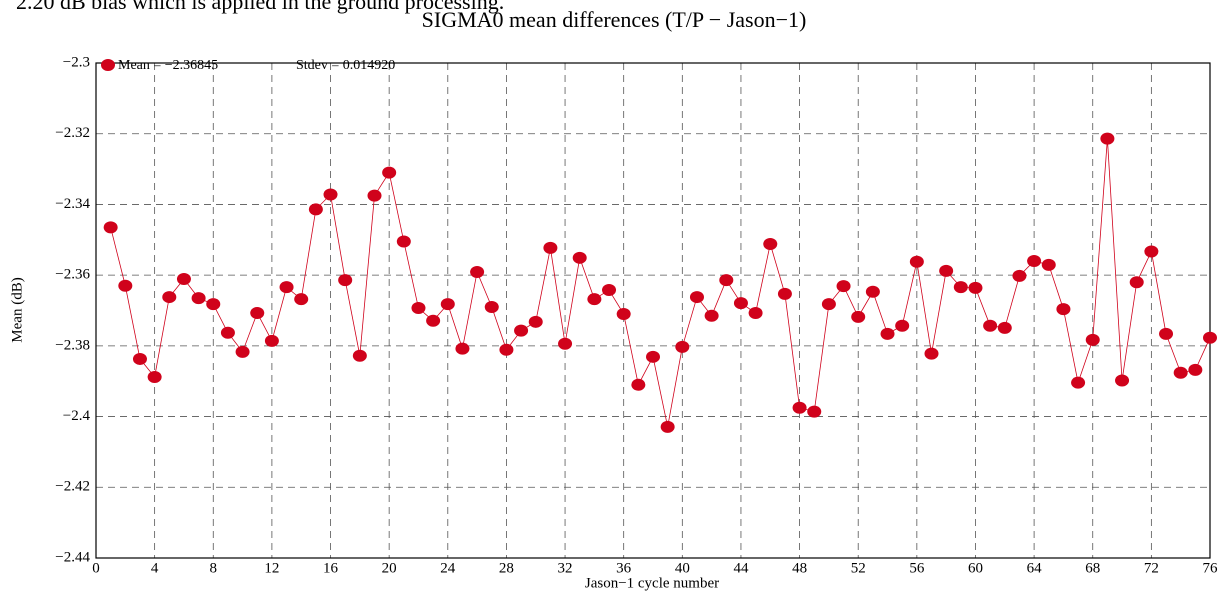 The width and height of the screenshot is (1228, 596). I want to click on x-axis-label: Jason−1 cycle number, so click(652, 583).